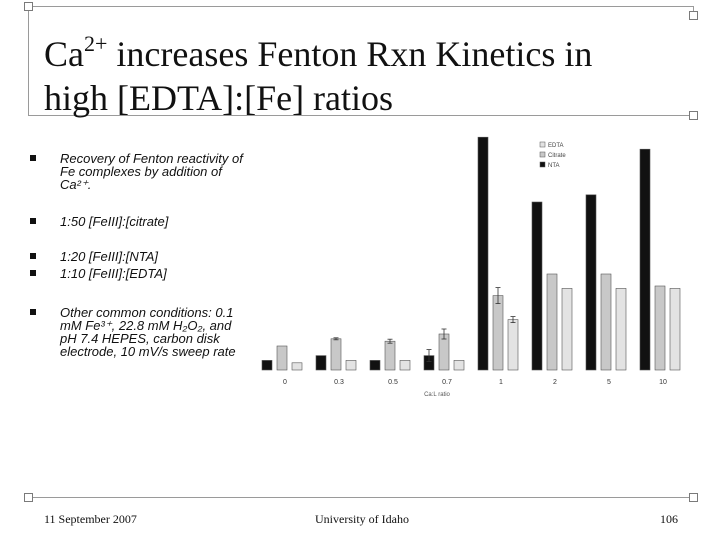 The width and height of the screenshot is (720, 540). Describe the element at coordinates (28, 6) in the screenshot. I see `frame-corner-top-left` at that location.